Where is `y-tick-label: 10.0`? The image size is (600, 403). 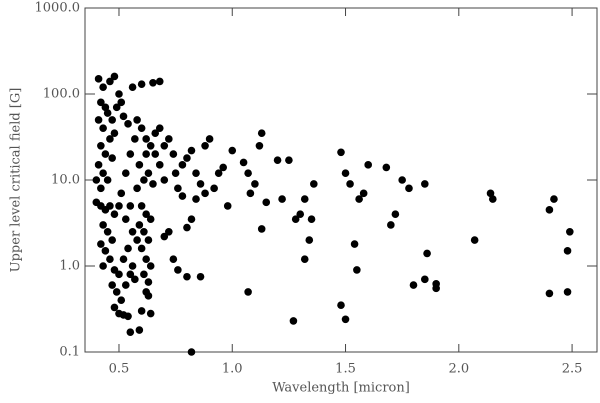
y-tick-label: 10.0 is located at coordinates (65, 180).